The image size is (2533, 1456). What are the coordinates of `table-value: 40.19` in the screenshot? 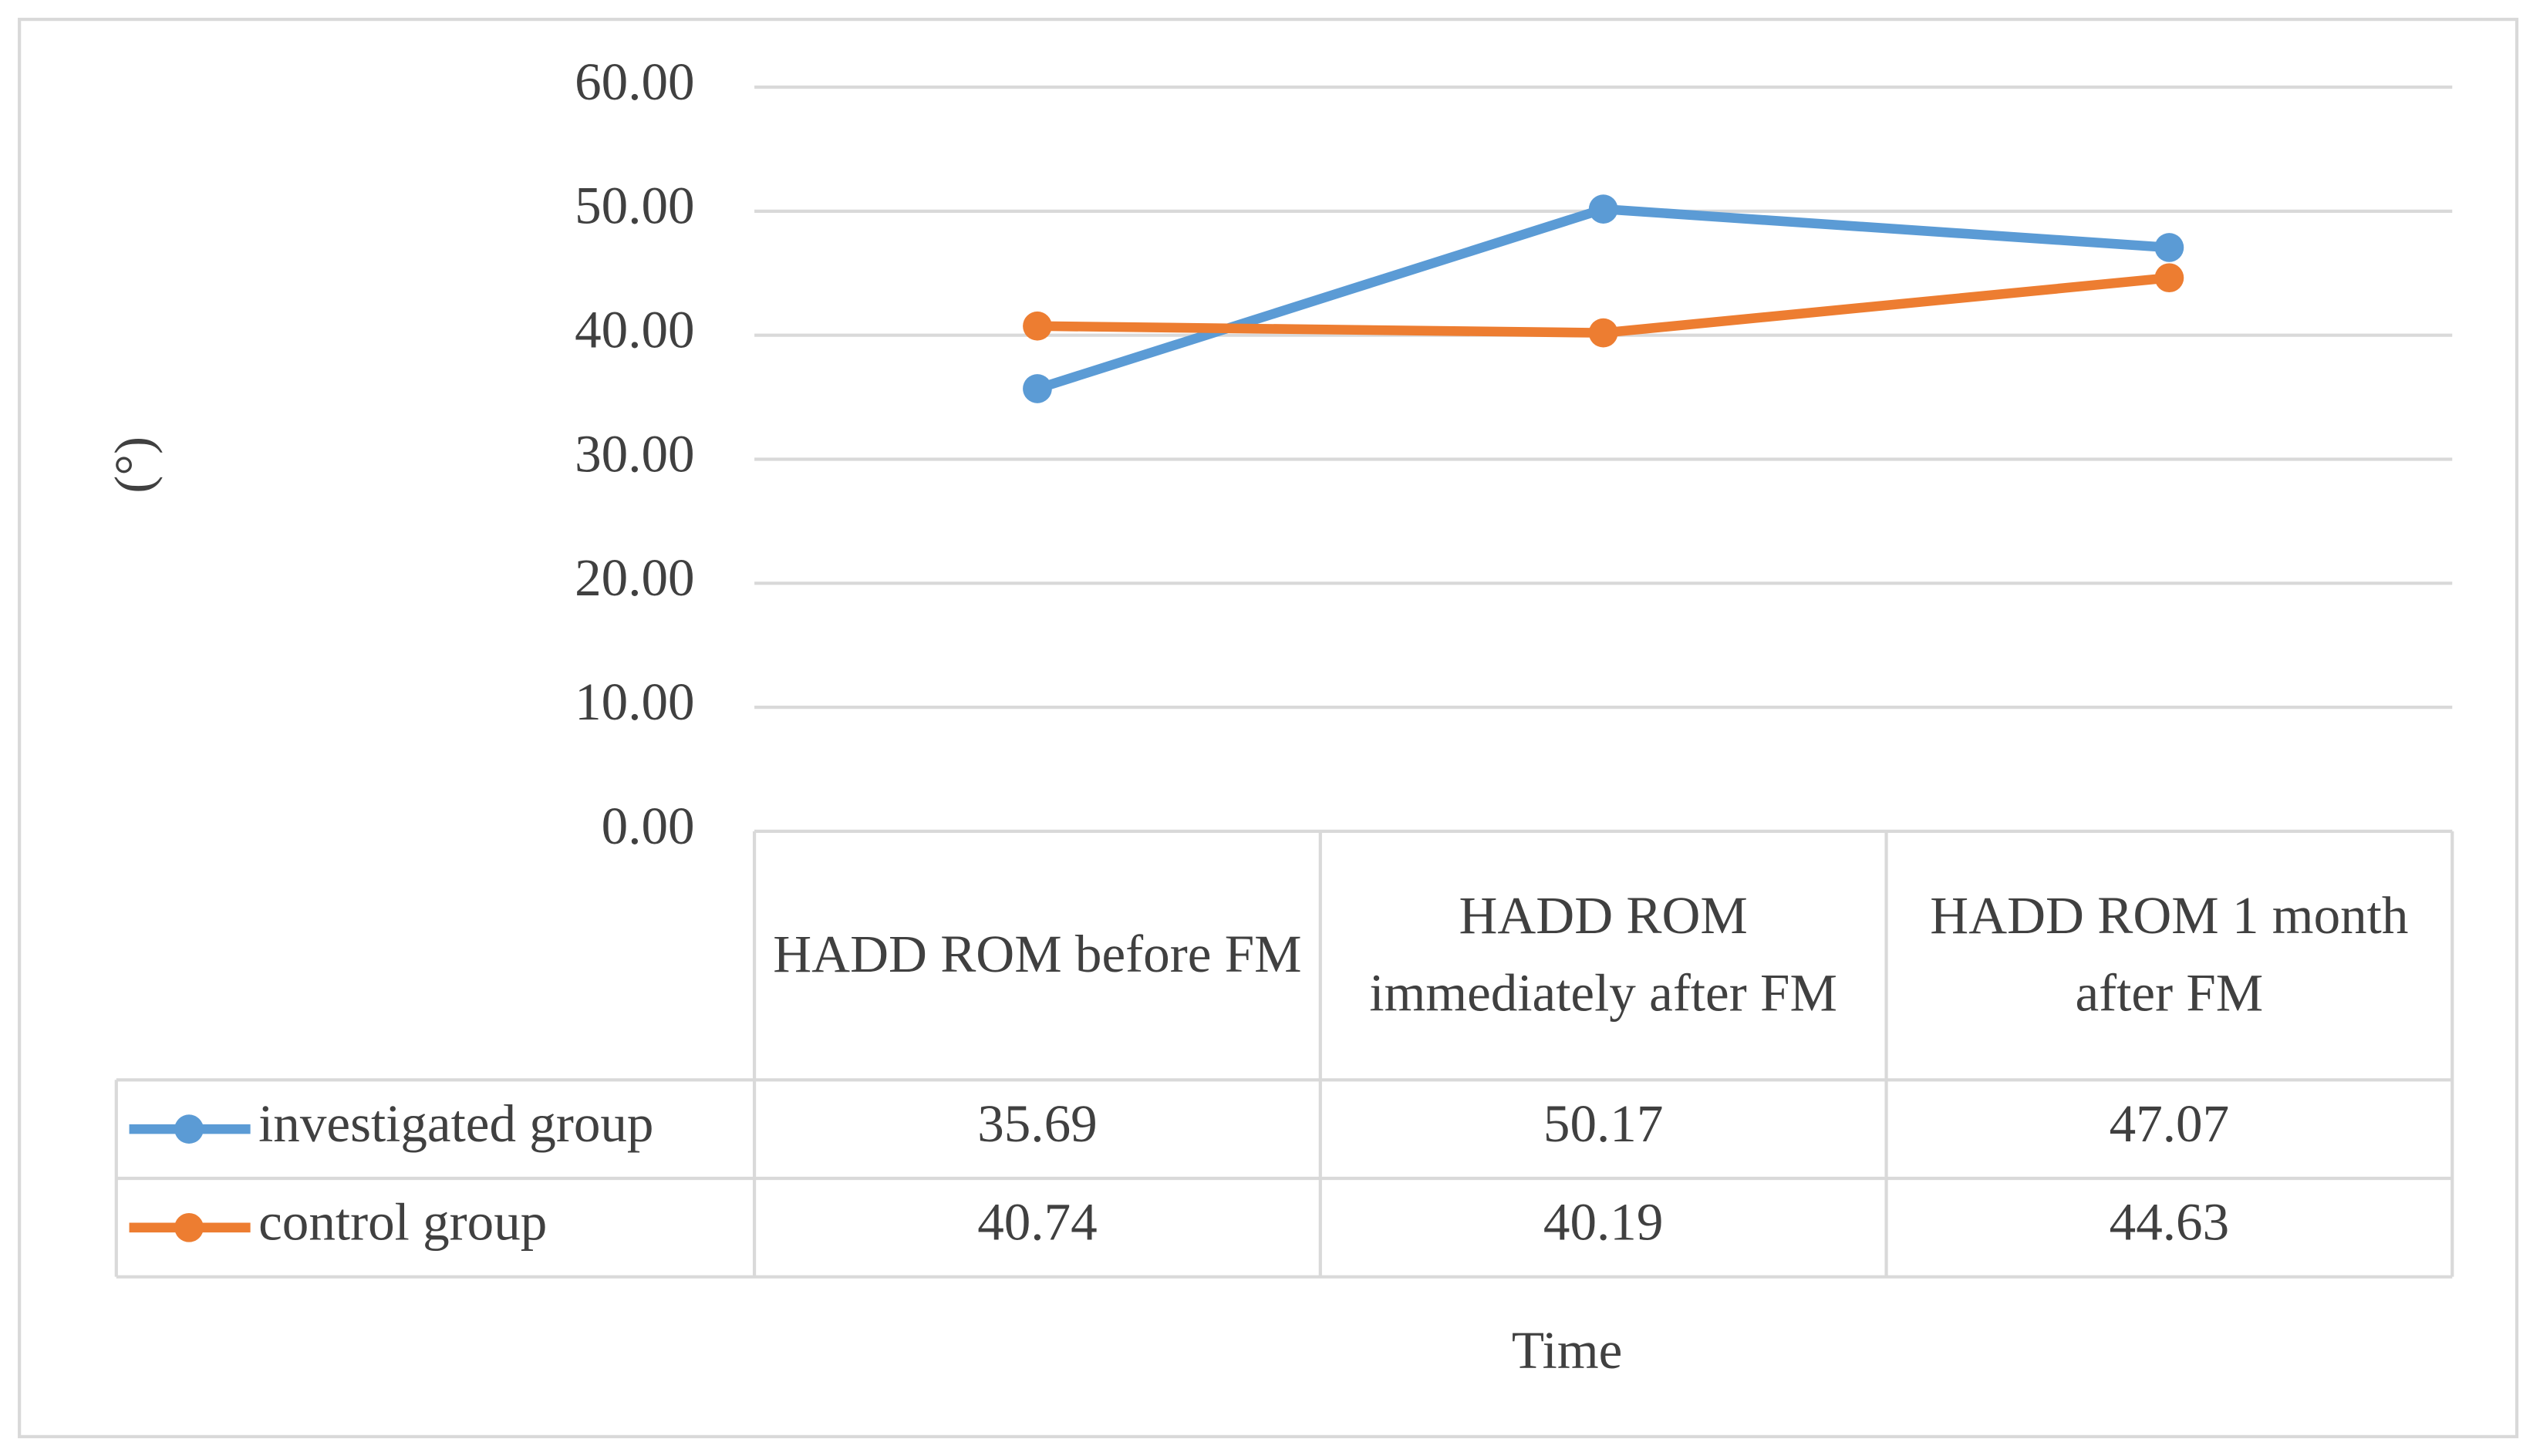 It's located at (1603, 1222).